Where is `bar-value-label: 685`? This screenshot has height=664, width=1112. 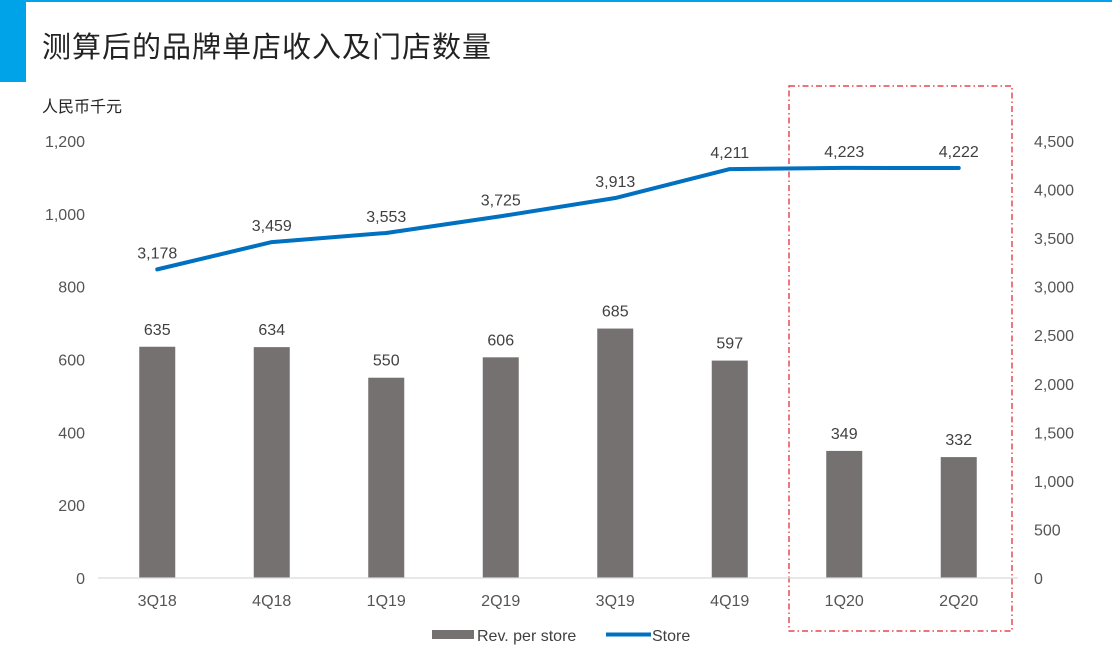 bar-value-label: 685 is located at coordinates (615, 312).